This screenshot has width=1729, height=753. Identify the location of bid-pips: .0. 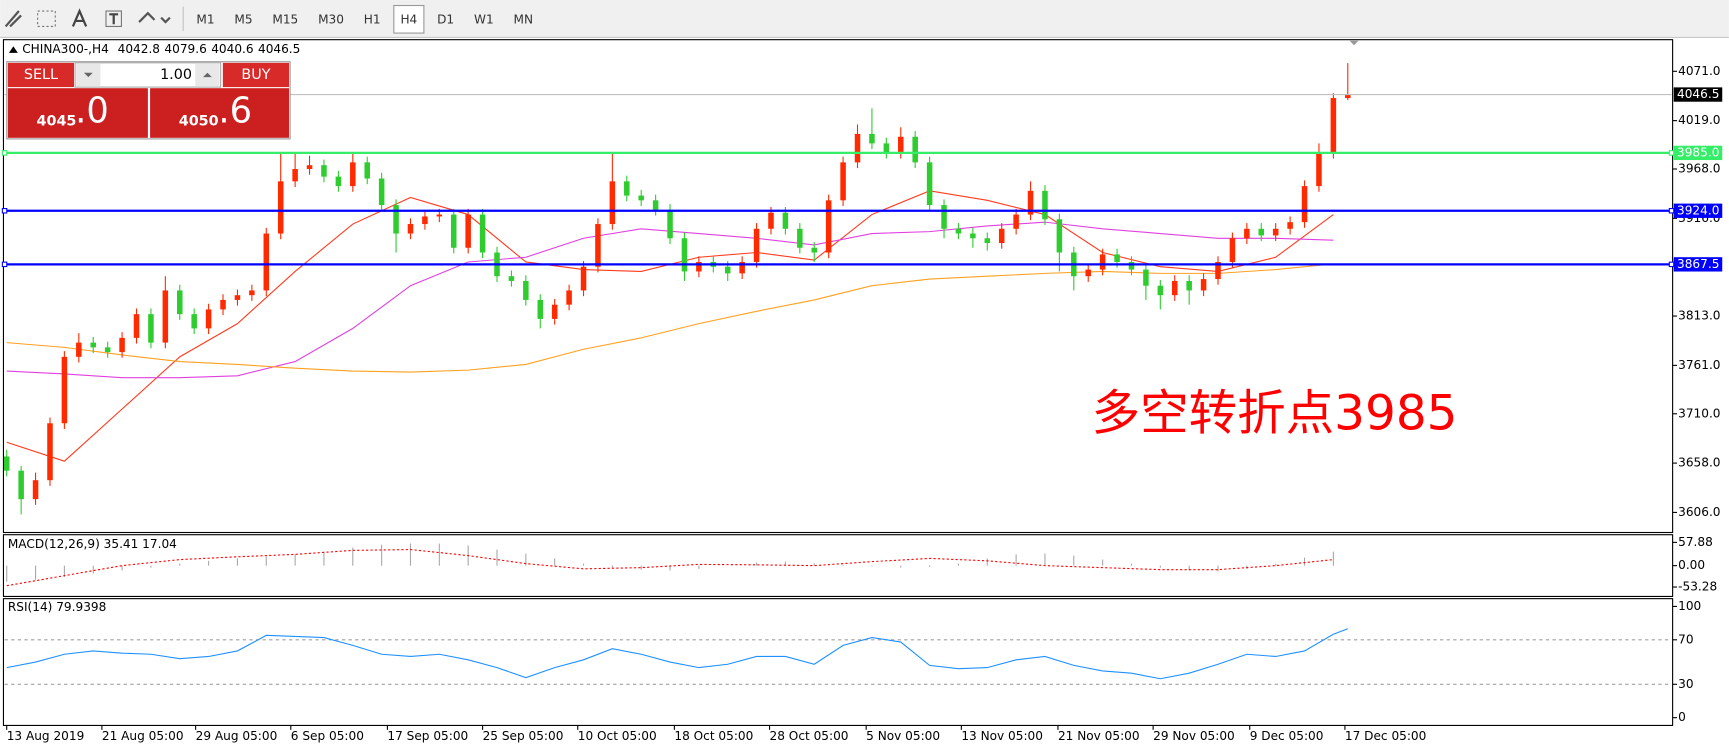
(92, 110).